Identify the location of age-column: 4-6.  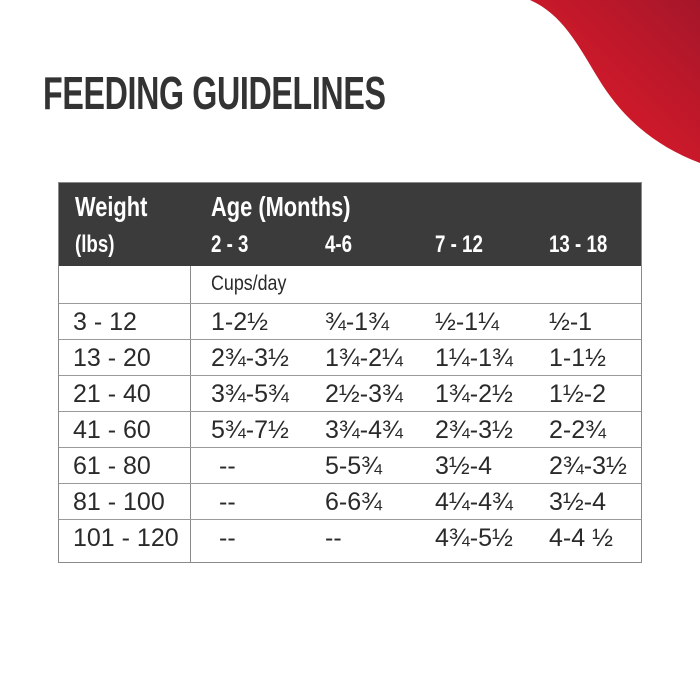
(339, 244).